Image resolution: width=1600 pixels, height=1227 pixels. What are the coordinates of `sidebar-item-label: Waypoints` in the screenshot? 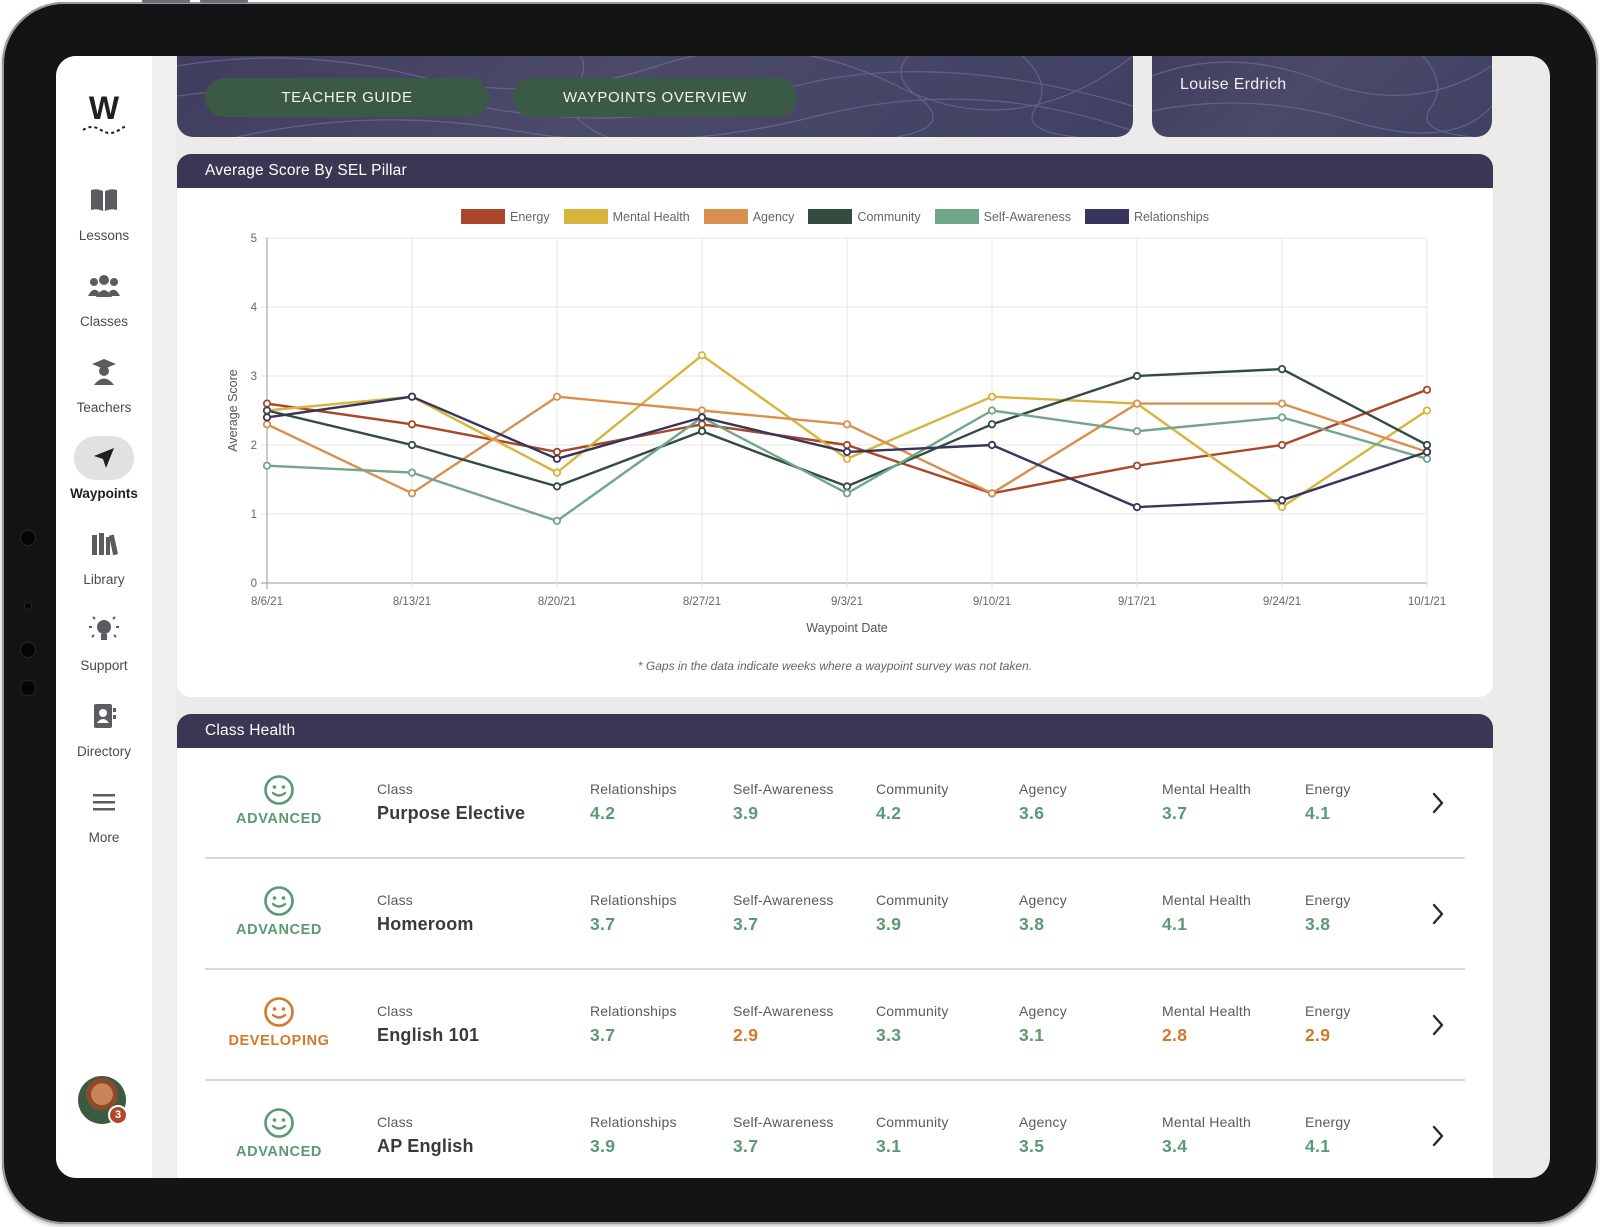 It's located at (104, 493).